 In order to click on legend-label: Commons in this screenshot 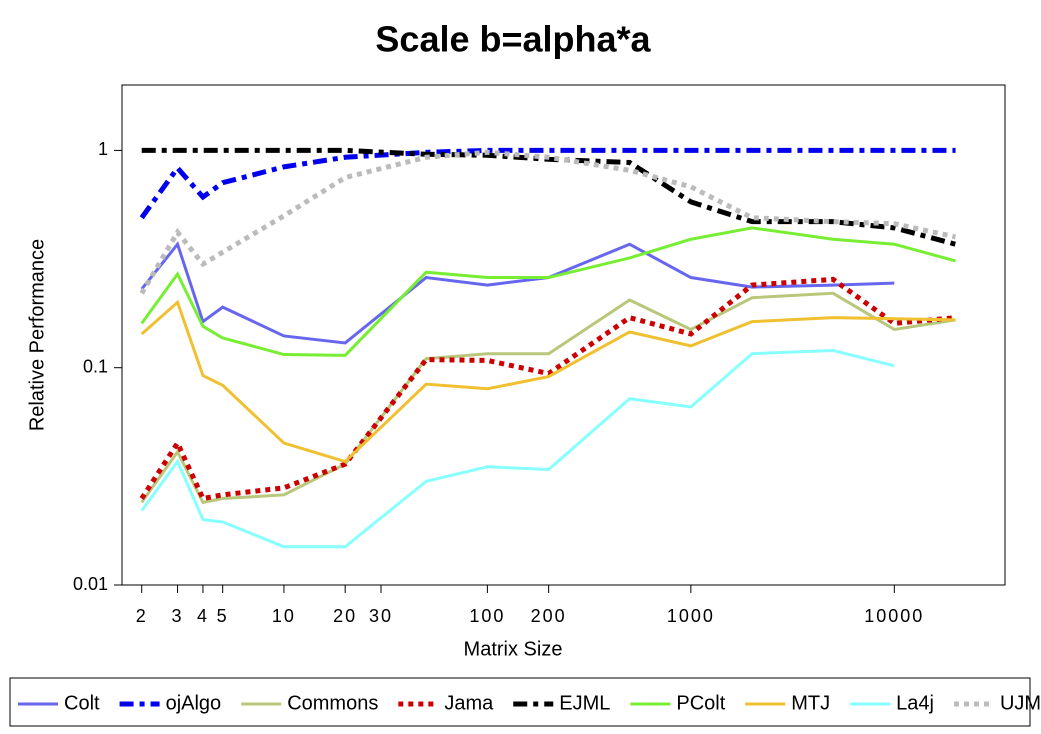, I will do `click(332, 703)`.